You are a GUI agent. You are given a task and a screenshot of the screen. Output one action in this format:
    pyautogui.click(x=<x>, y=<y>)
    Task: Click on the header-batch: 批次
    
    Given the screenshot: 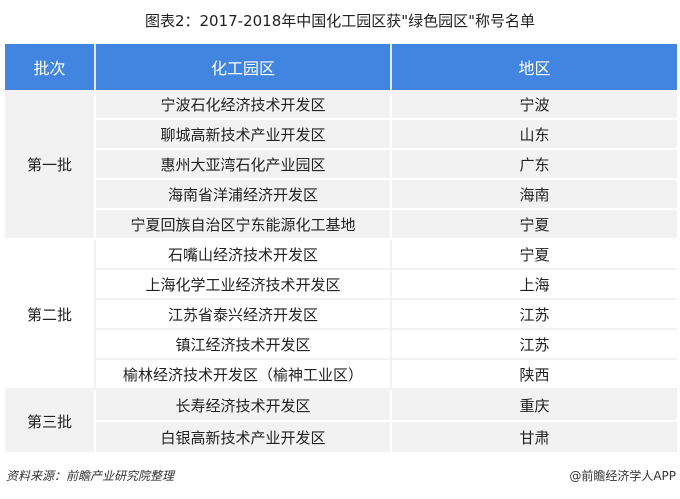 What is the action you would take?
    pyautogui.click(x=50, y=67)
    